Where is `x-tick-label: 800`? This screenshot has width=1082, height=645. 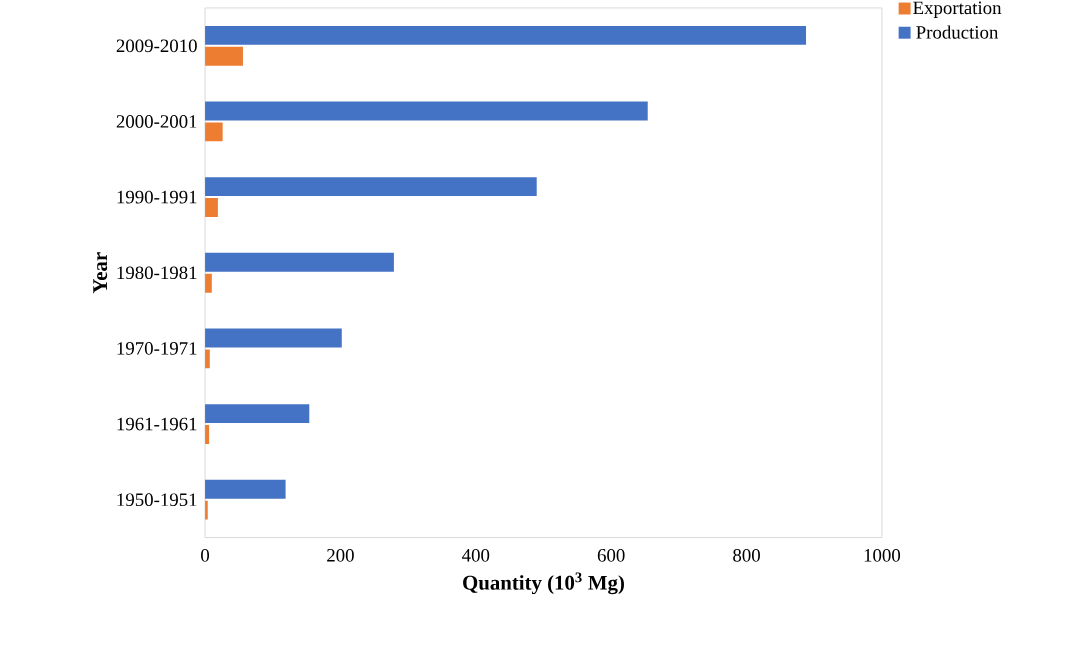 x-tick-label: 800 is located at coordinates (746, 555).